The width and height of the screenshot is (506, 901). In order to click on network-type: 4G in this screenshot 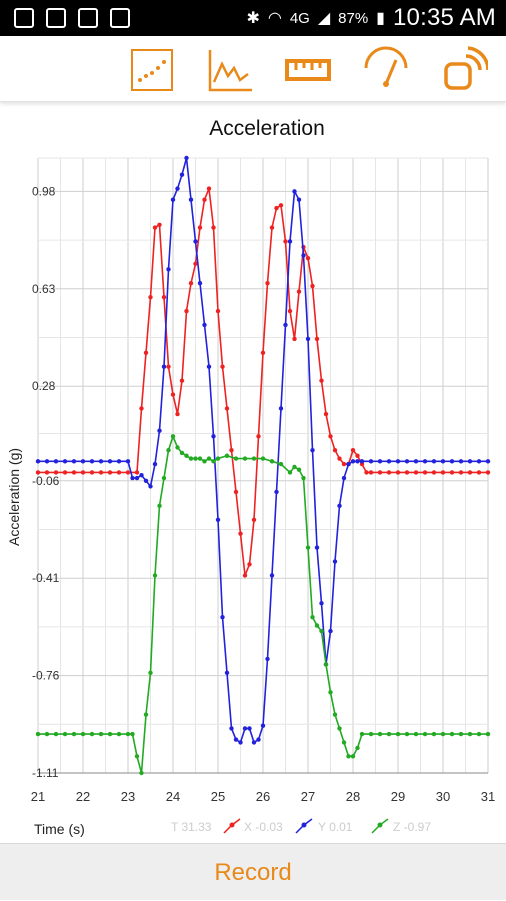, I will do `click(299, 18)`.